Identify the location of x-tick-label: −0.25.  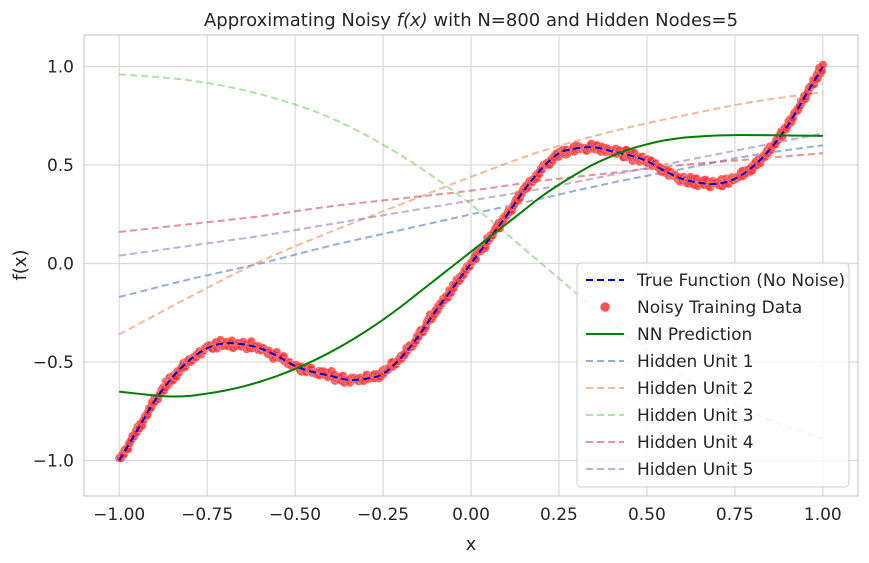
(383, 515).